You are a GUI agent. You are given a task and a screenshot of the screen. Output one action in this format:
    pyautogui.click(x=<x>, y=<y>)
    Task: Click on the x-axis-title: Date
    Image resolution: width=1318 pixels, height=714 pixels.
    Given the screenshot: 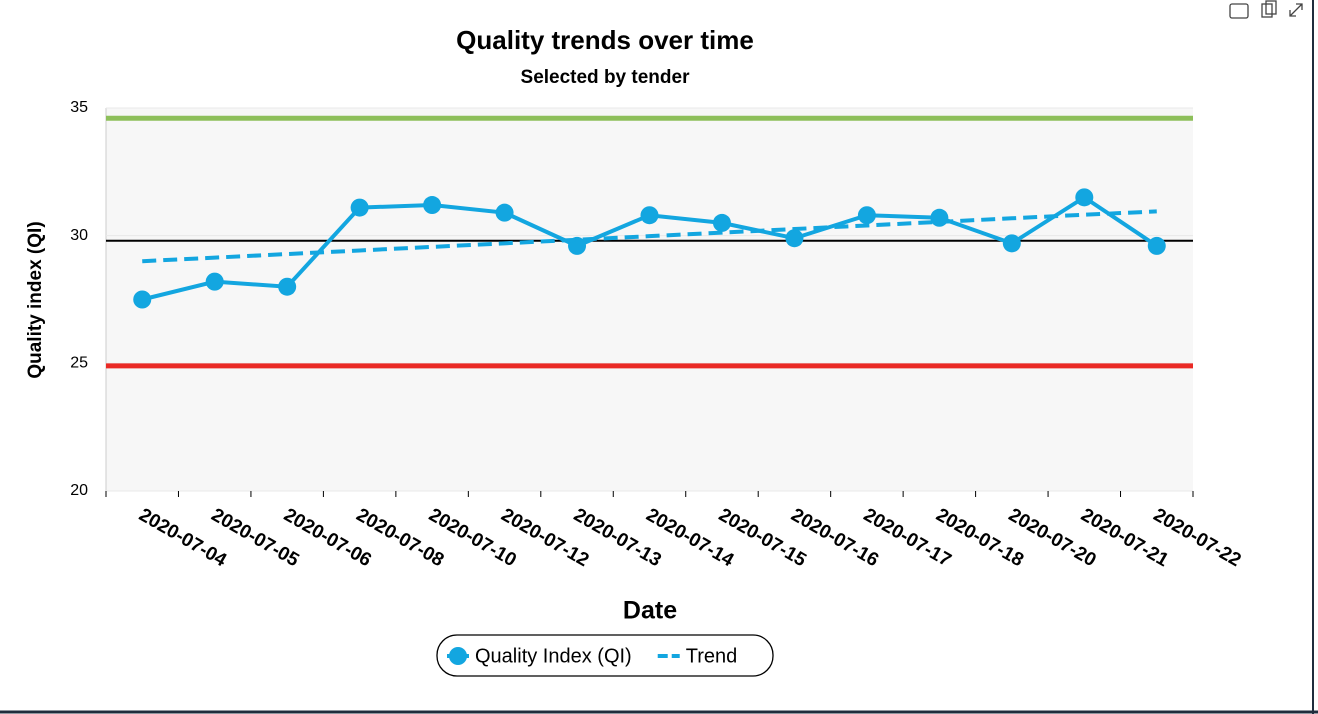 What is the action you would take?
    pyautogui.click(x=650, y=611)
    